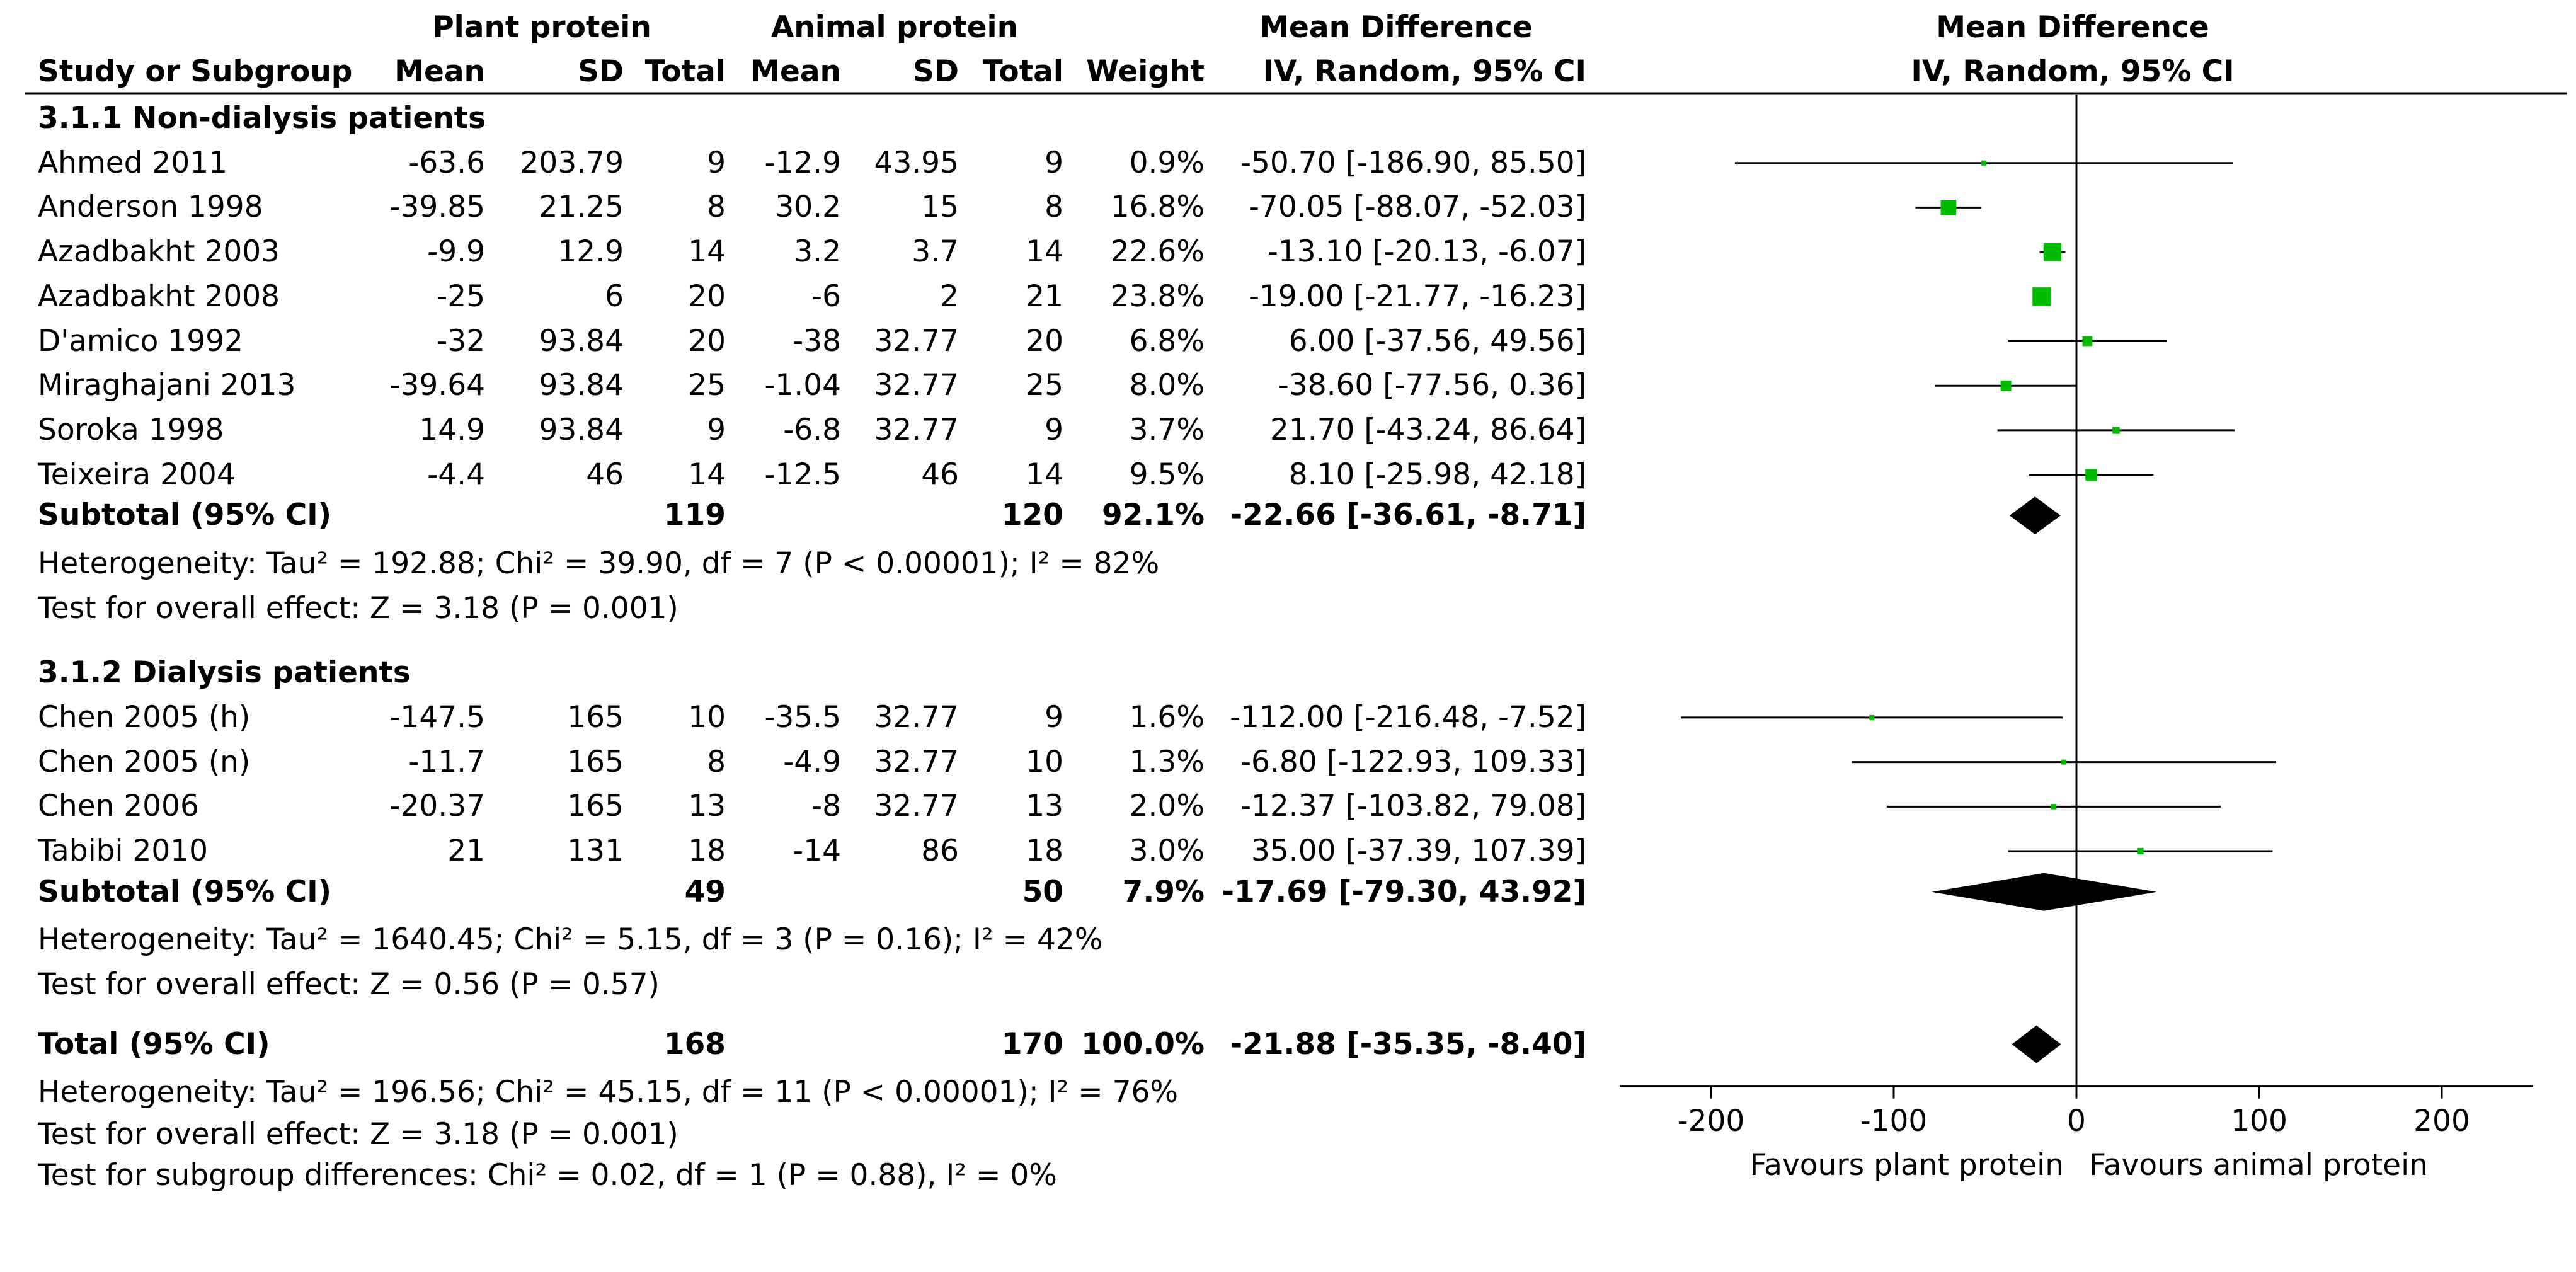 This screenshot has width=2576, height=1272. What do you see at coordinates (940, 474) in the screenshot?
I see `subgroup-1-study-8-animal-sd: 46` at bounding box center [940, 474].